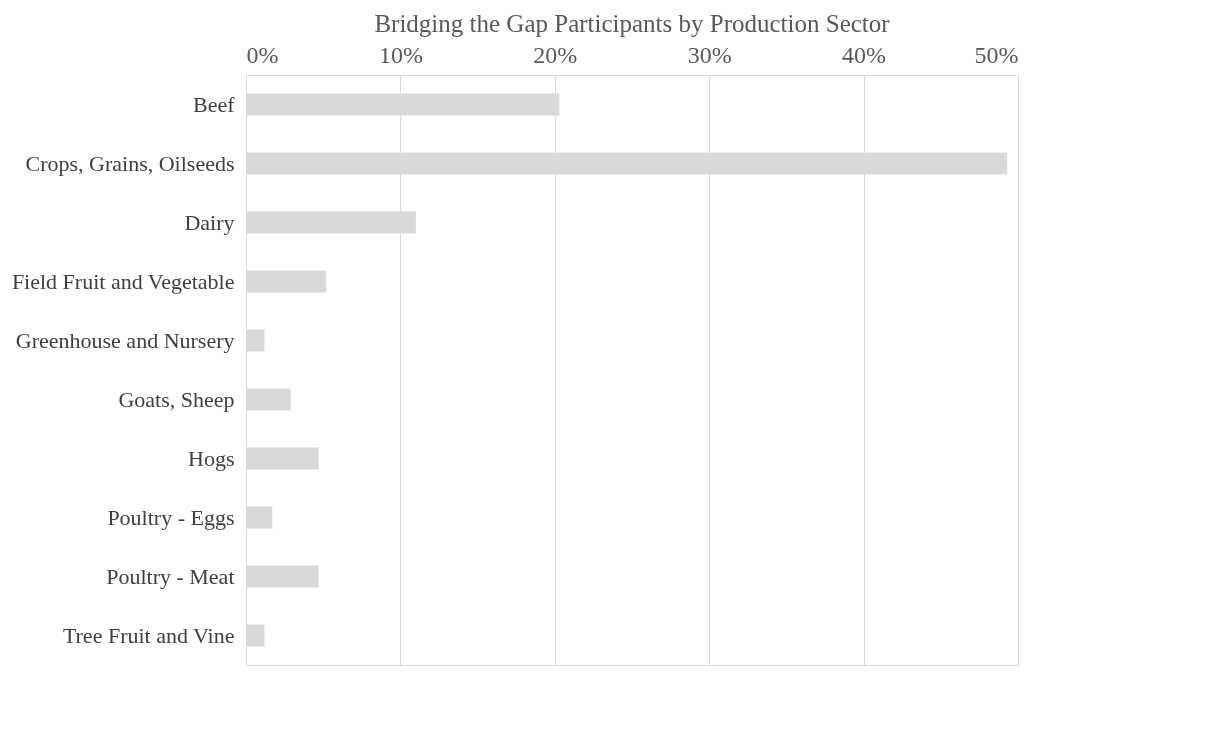  I want to click on y-tick-label: Dairy, so click(209, 222).